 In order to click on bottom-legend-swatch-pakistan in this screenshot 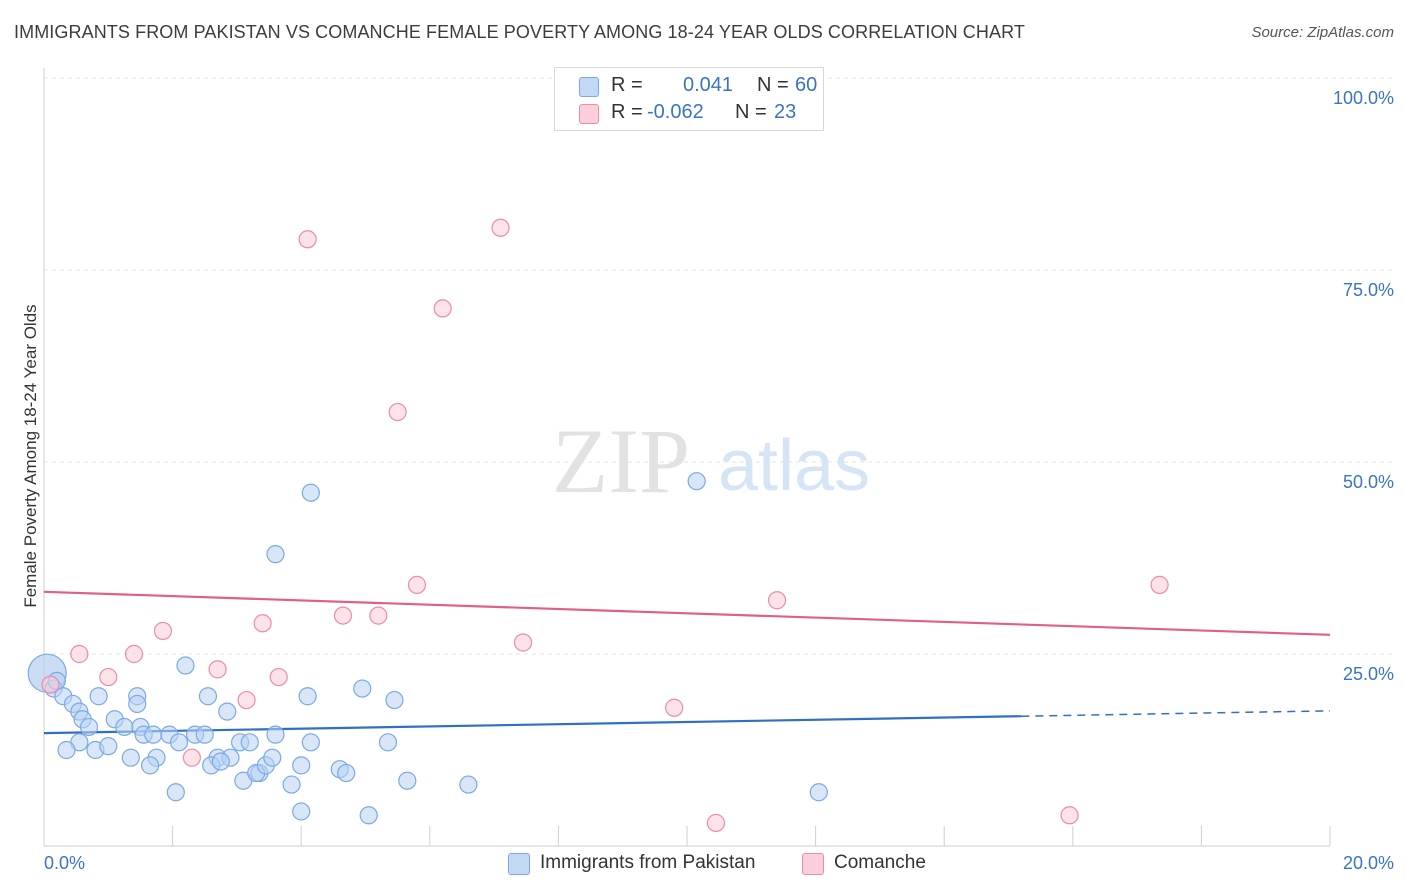, I will do `click(519, 864)`.